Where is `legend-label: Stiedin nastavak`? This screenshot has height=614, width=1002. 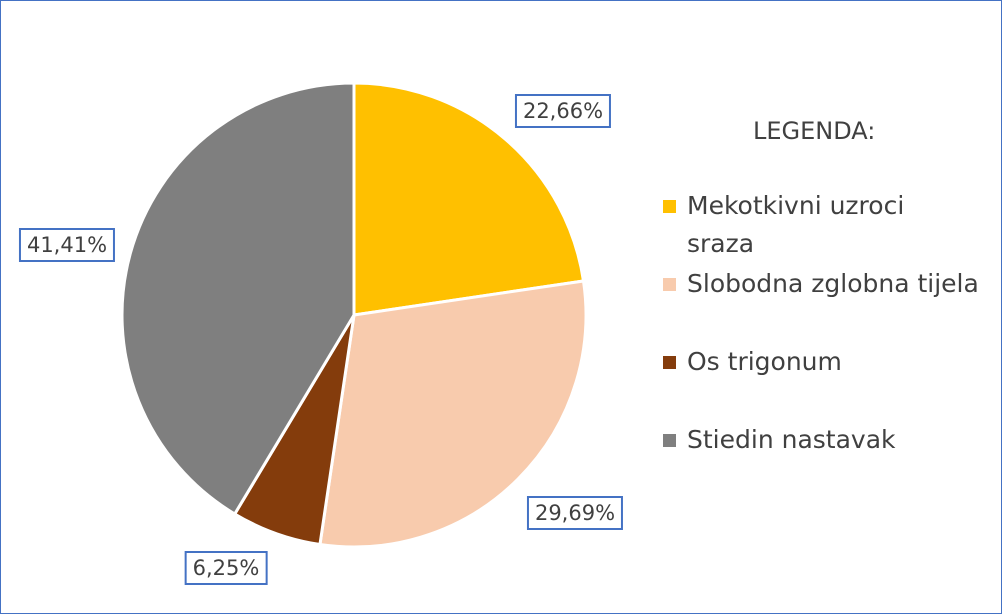
legend-label: Stiedin nastavak is located at coordinates (791, 439).